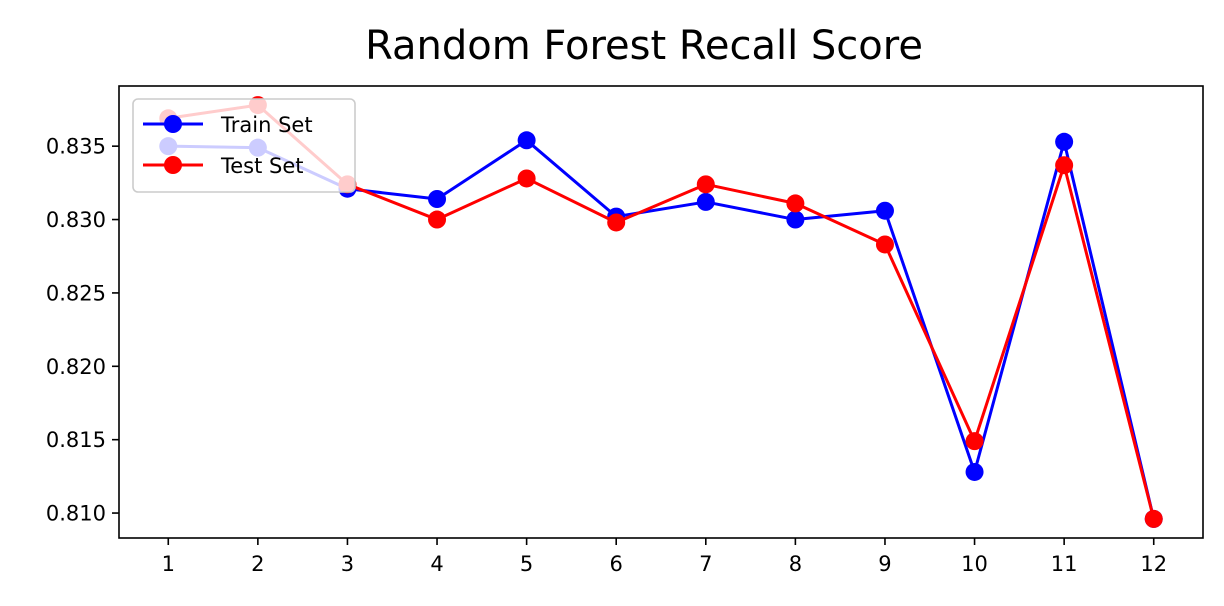  I want to click on y-tick-label: 0.815, so click(76, 440).